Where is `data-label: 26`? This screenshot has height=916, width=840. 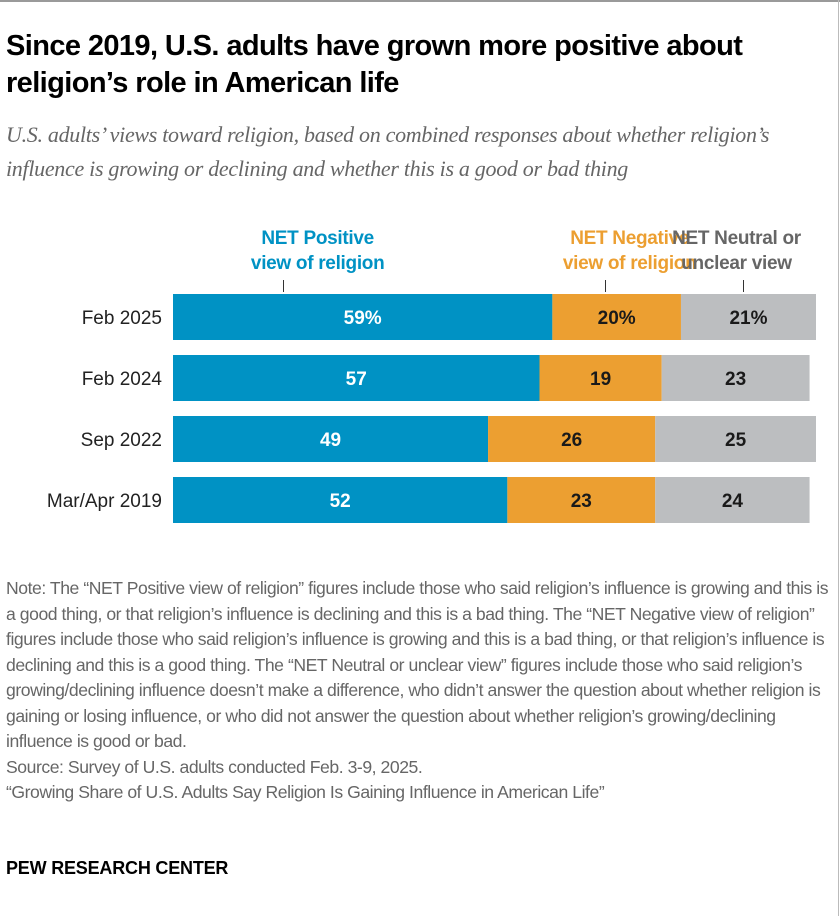
data-label: 26 is located at coordinates (571, 440).